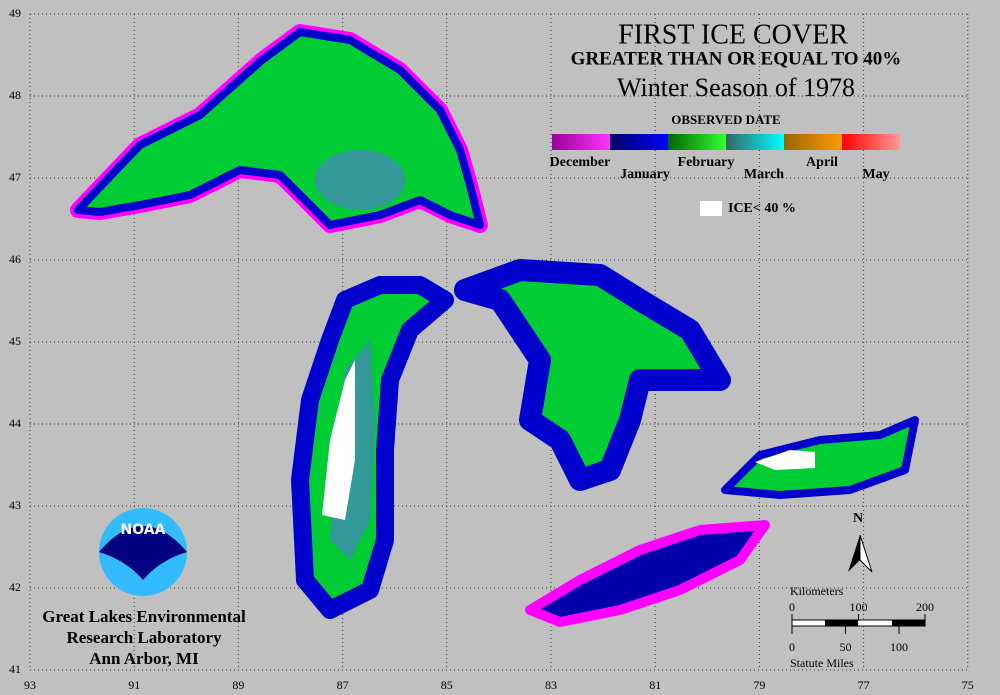  I want to click on lon-label: 89, so click(238, 685).